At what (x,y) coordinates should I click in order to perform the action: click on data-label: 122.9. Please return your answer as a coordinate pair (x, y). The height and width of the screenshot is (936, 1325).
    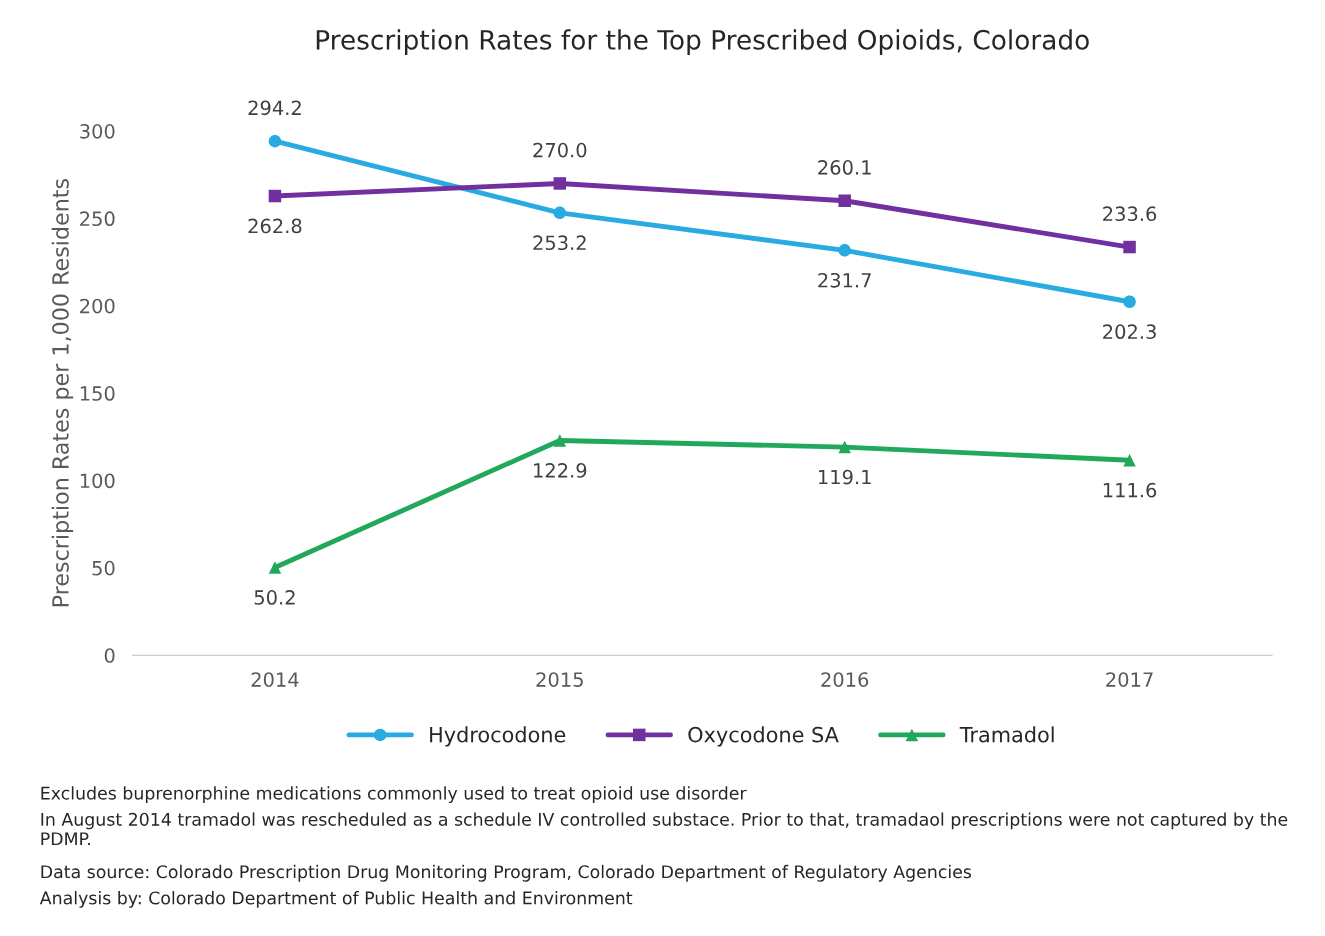
    Looking at the image, I should click on (560, 470).